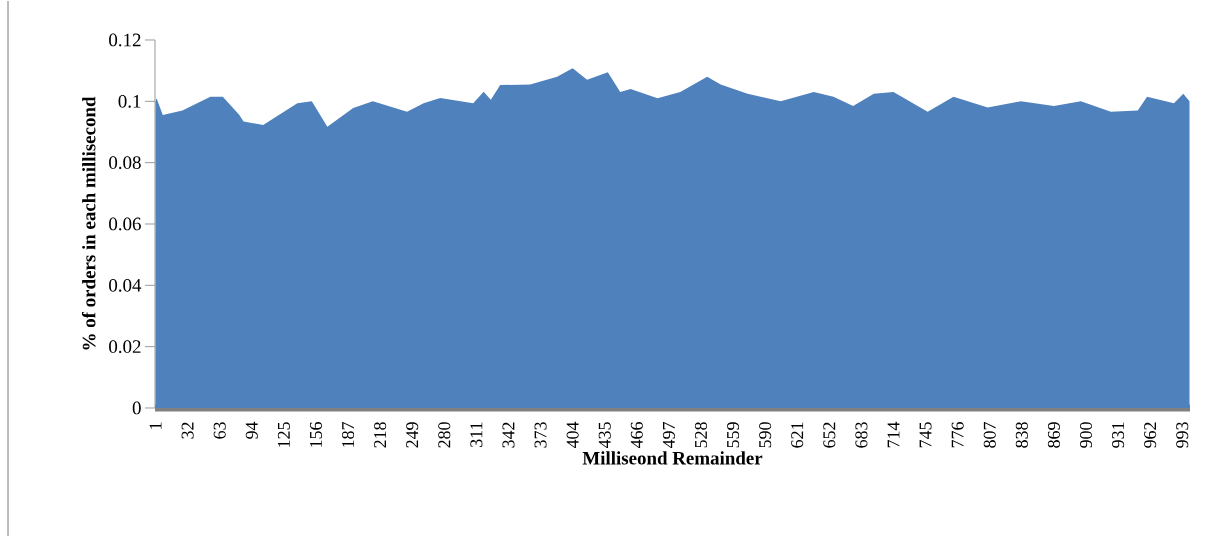  I want to click on x-tick-label: 404, so click(572, 435).